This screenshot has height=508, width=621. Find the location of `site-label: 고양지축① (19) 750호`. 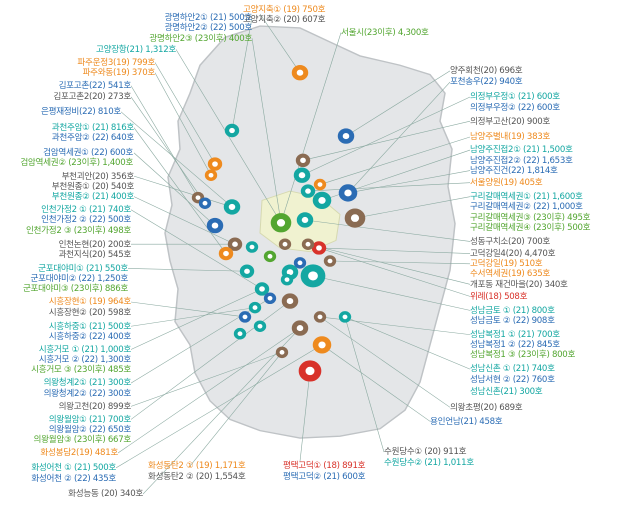

site-label: 고양지축① (19) 750호 is located at coordinates (284, 9).